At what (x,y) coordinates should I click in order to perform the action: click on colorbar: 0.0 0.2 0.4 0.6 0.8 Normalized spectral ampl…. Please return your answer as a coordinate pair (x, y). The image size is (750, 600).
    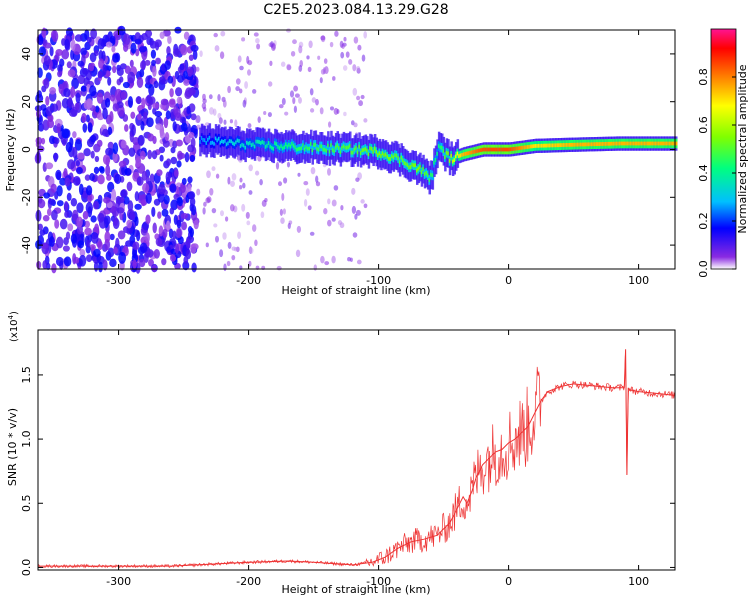
    Looking at the image, I should click on (723, 153).